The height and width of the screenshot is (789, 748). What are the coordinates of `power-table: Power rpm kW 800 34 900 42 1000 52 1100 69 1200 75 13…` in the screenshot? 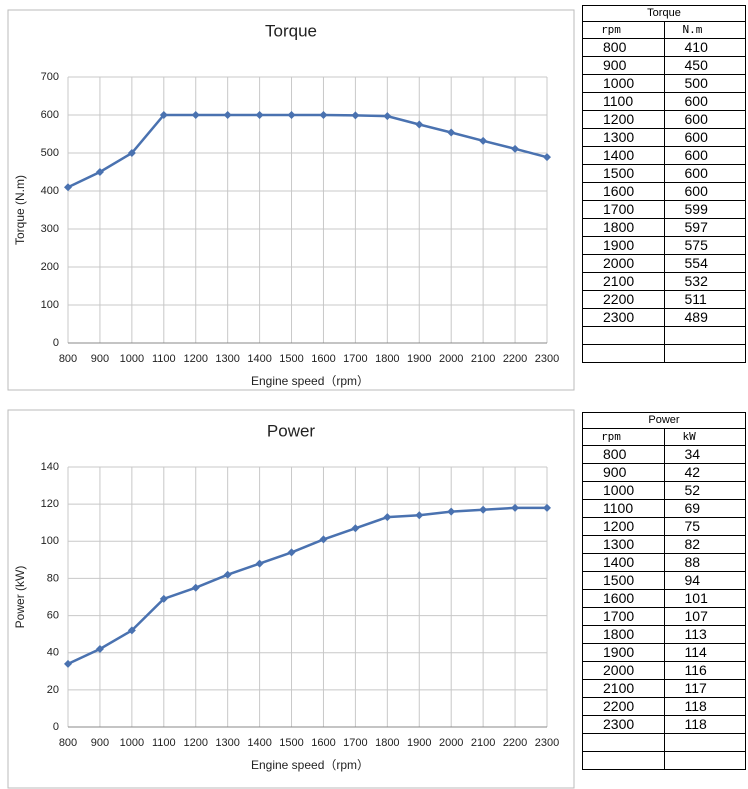 It's located at (664, 591).